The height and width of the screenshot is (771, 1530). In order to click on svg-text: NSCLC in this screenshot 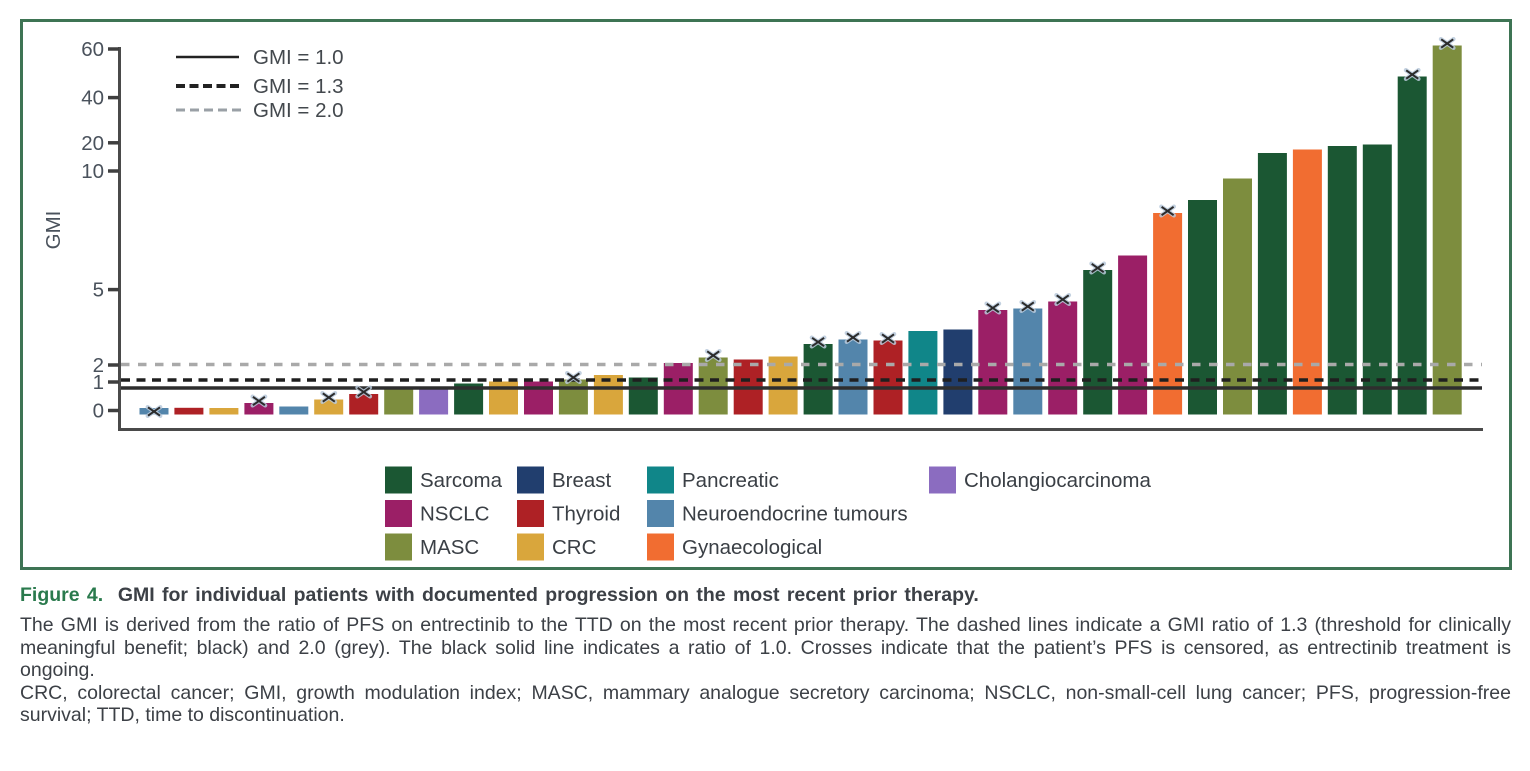, I will do `click(455, 514)`.